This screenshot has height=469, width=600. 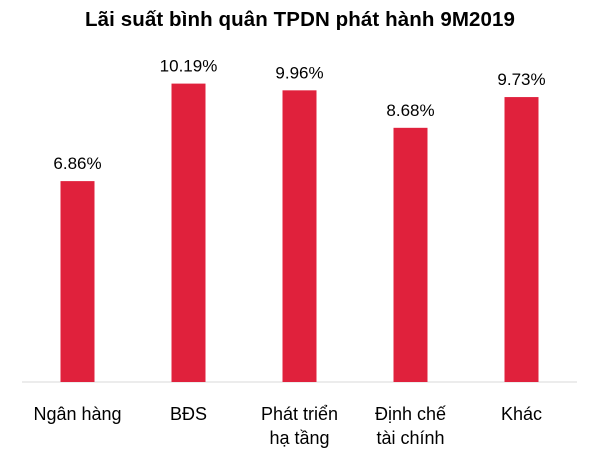 What do you see at coordinates (77, 414) in the screenshot?
I see `category-label: Ngân hàng` at bounding box center [77, 414].